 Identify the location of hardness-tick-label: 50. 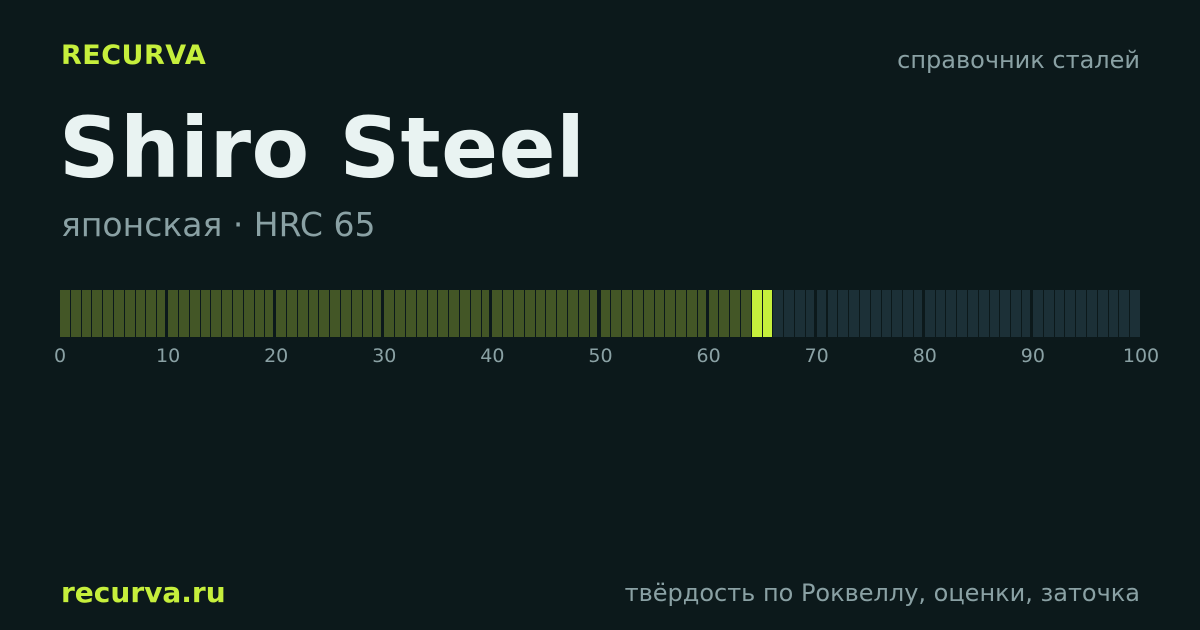
(600, 356).